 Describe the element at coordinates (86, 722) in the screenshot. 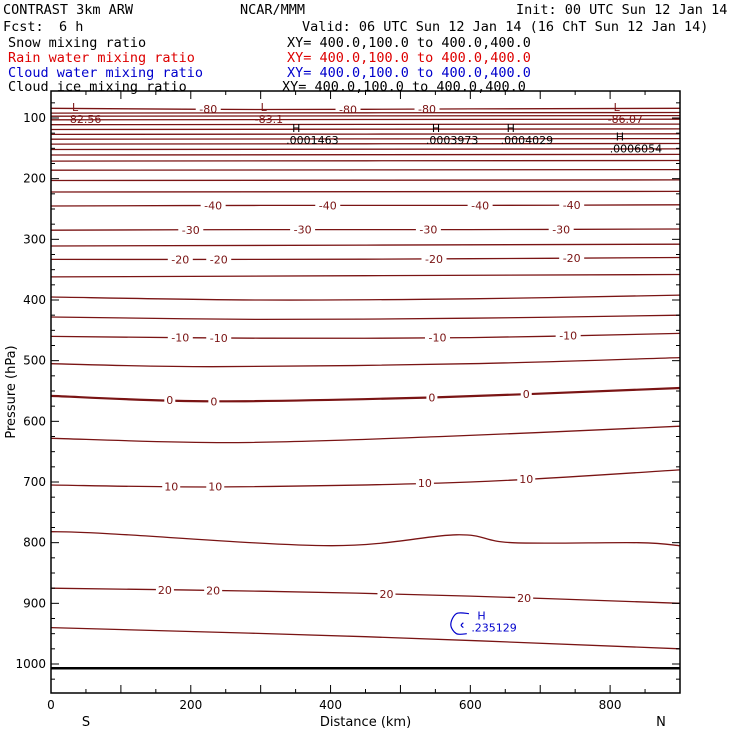

I see `x-axis-end-label-south: S` at that location.